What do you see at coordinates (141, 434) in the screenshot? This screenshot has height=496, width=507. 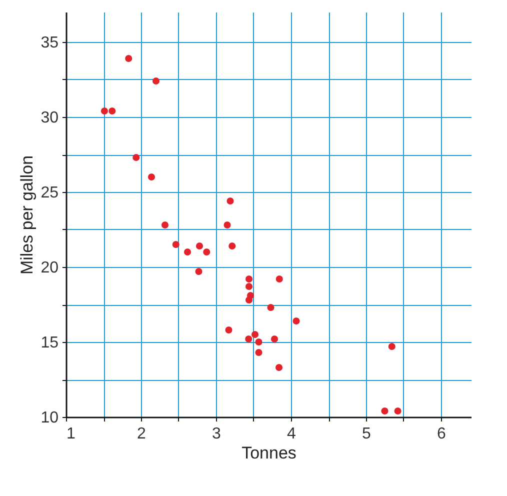 I see `x-tick-label: 2` at bounding box center [141, 434].